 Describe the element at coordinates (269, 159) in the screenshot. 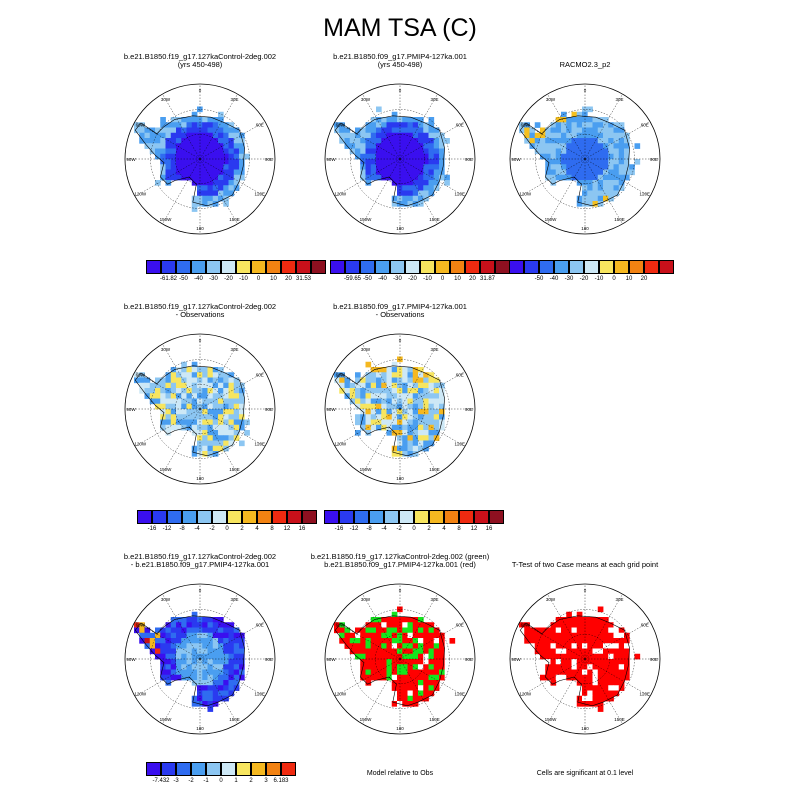

I see `longitude-label: 90E` at that location.